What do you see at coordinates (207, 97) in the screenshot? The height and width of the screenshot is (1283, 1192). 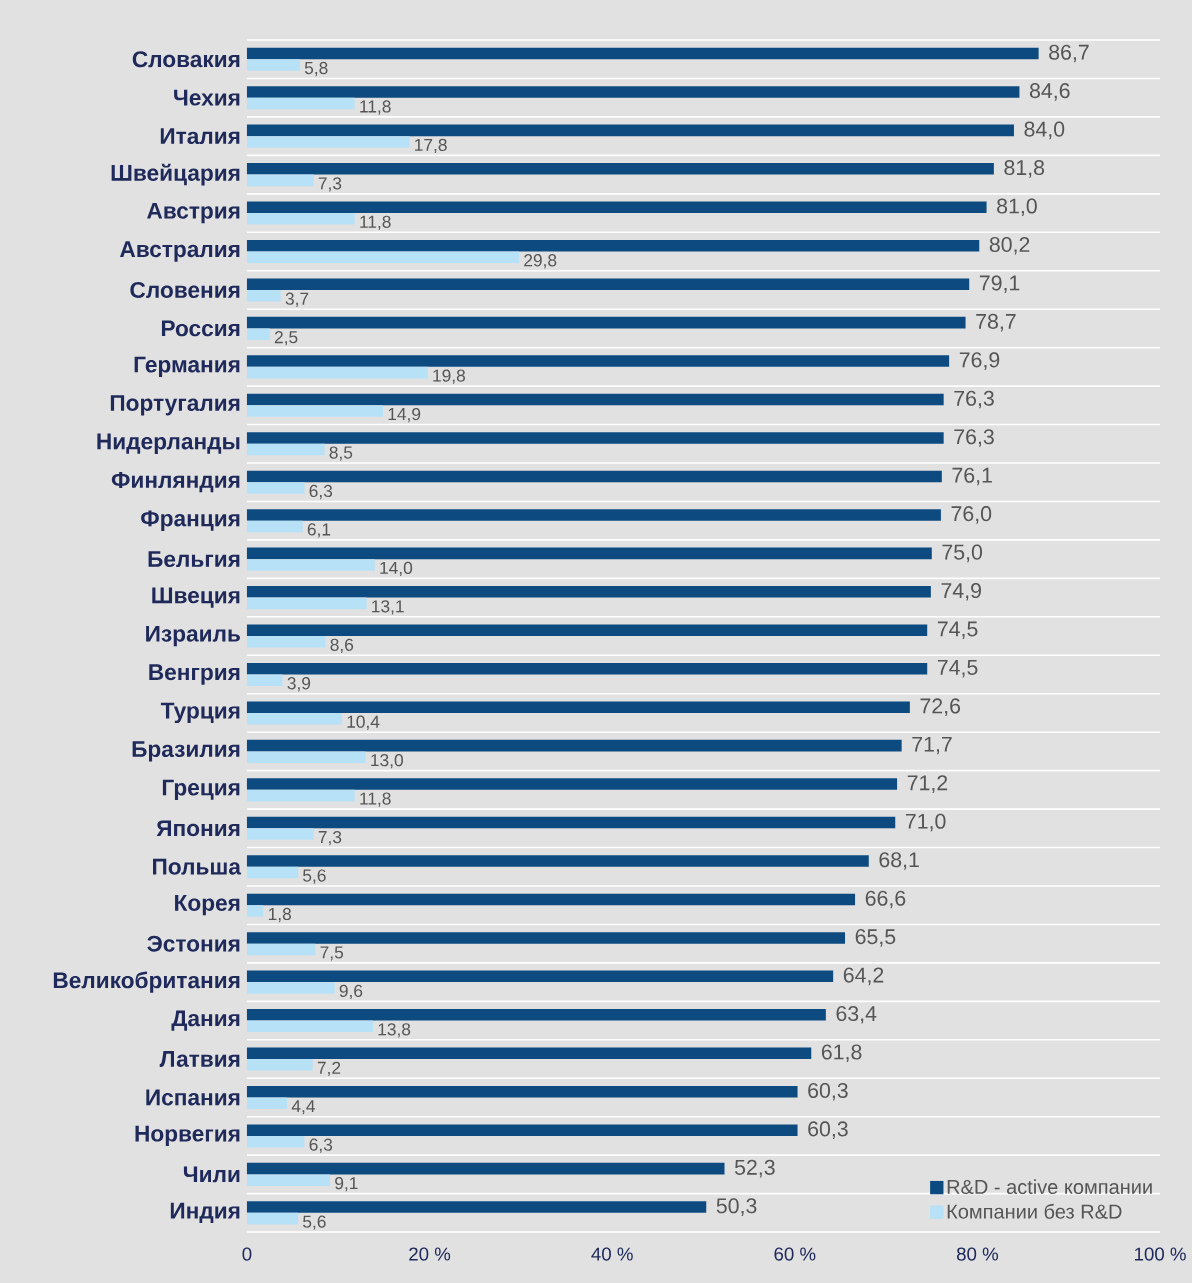 I see `y-tick-label: Чехия` at bounding box center [207, 97].